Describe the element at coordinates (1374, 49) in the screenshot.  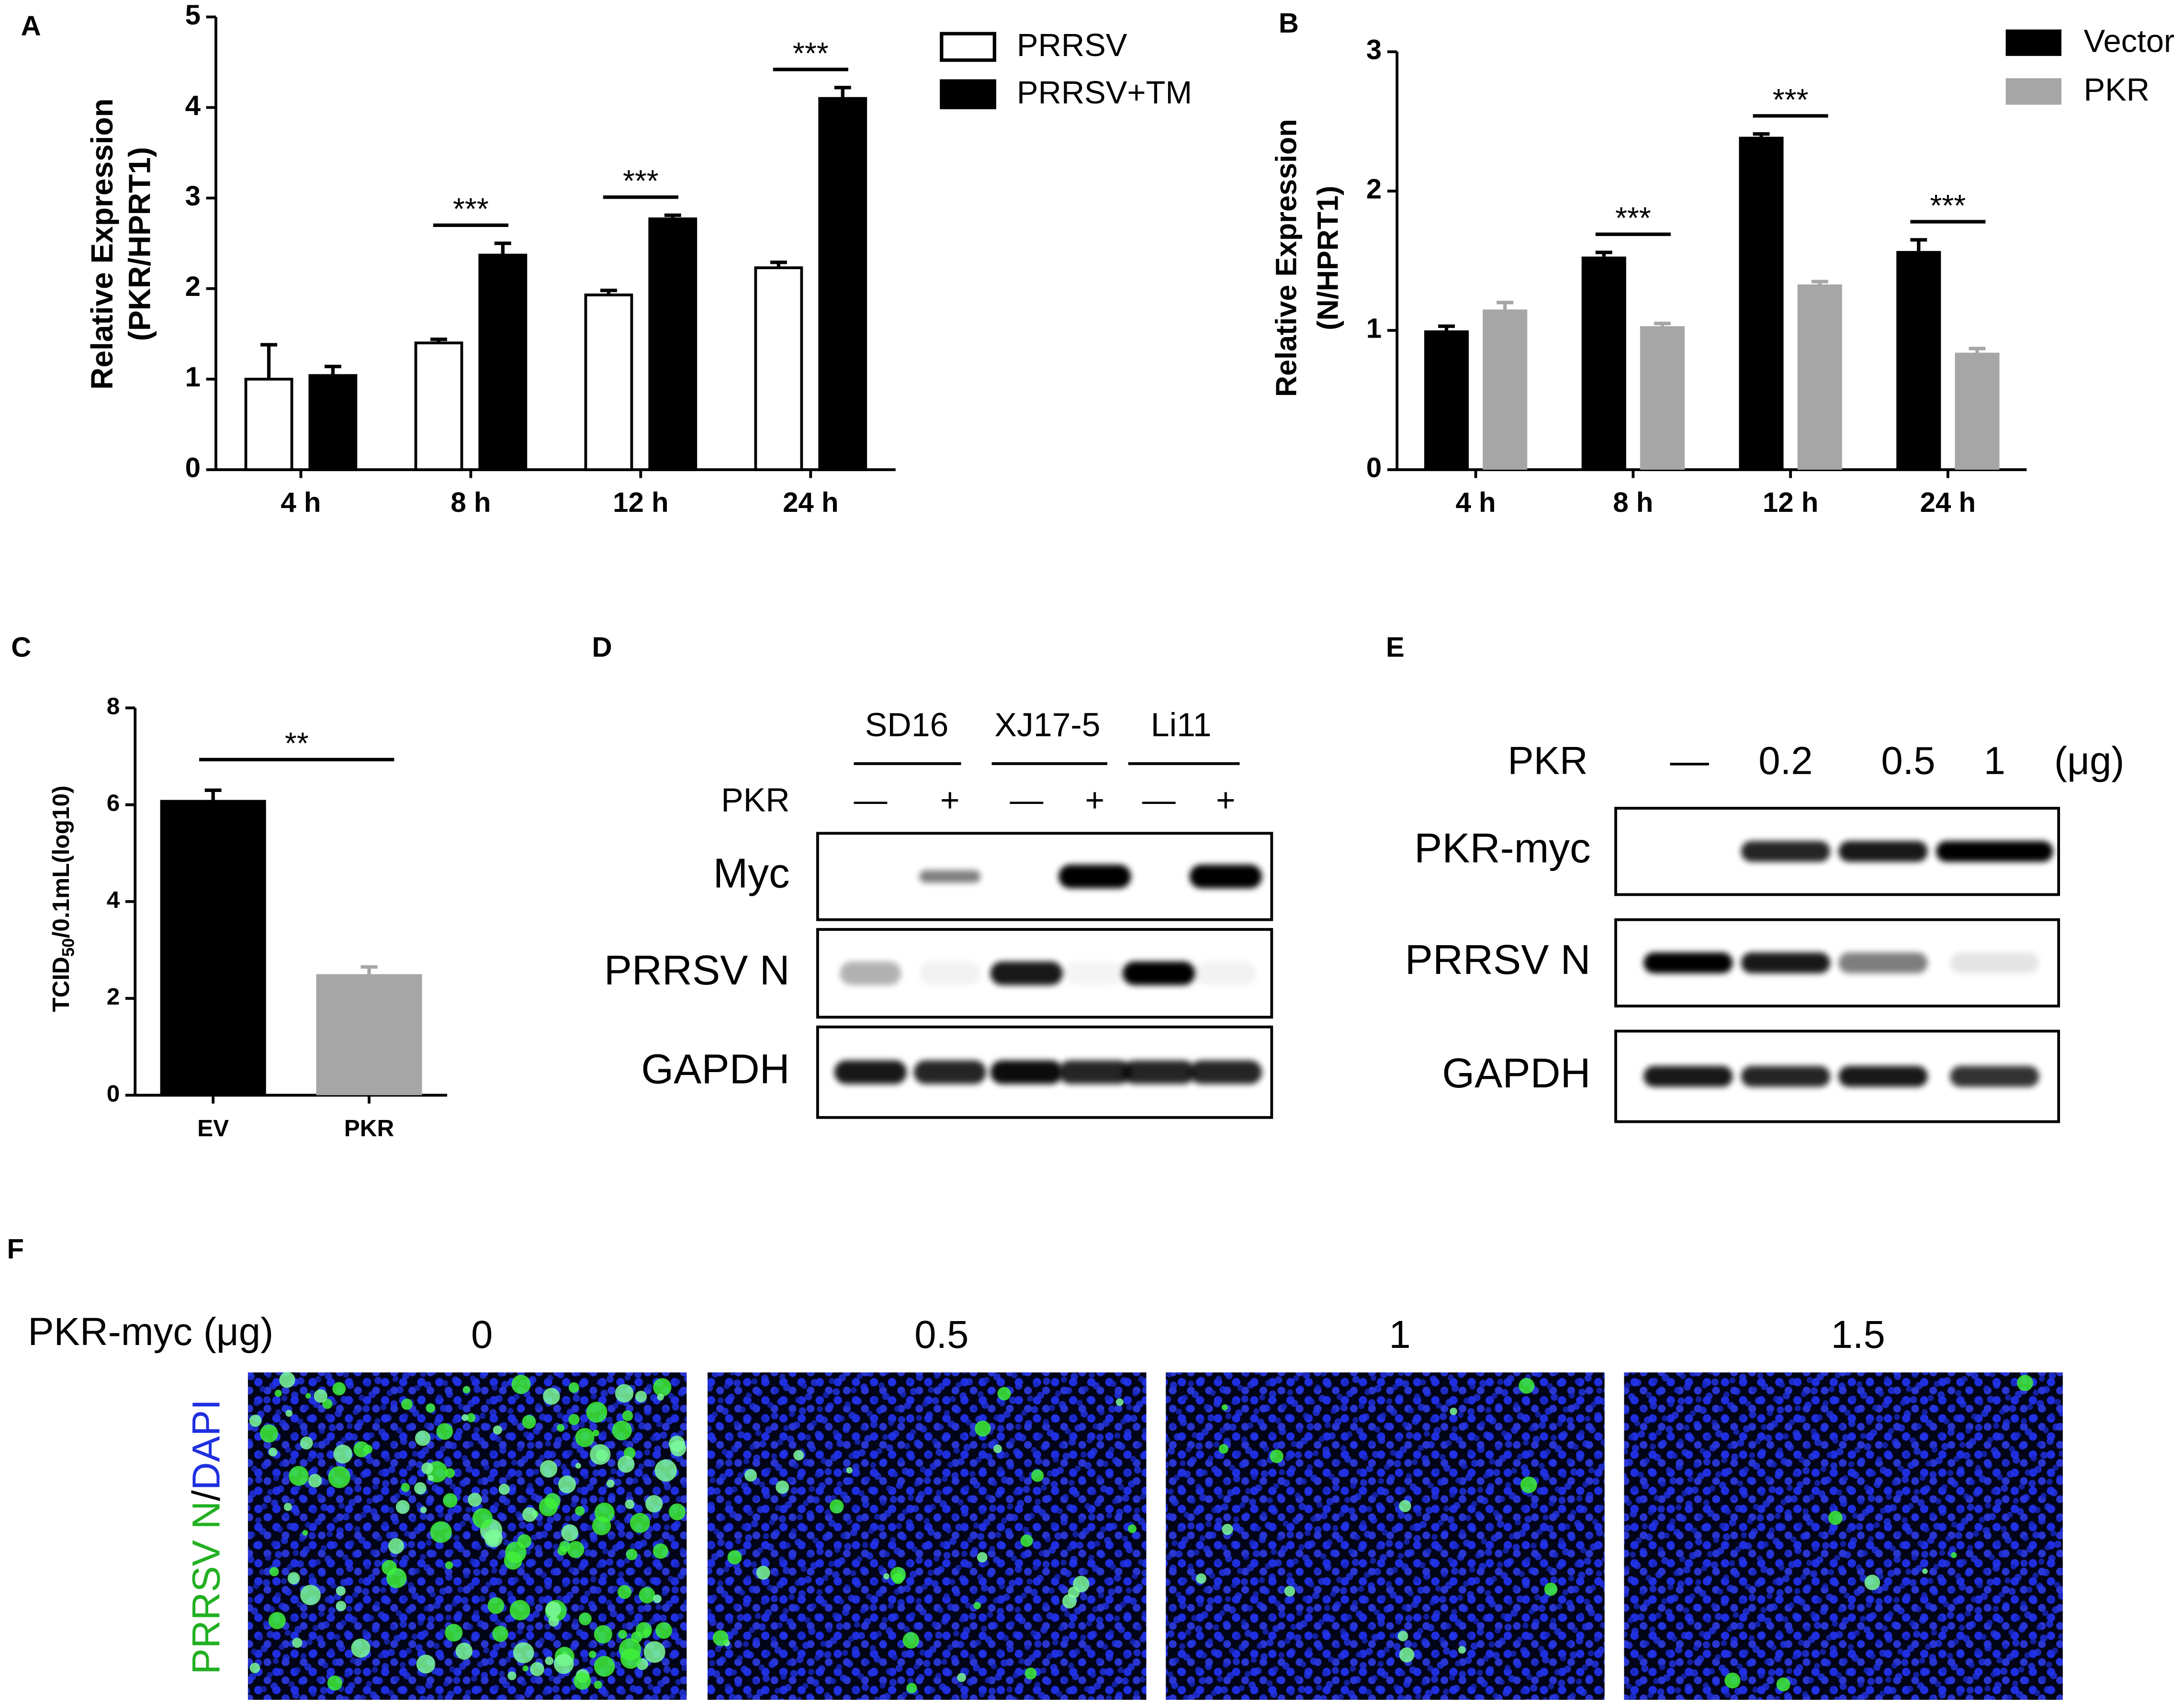
I see `y-tick-label: 3` at that location.